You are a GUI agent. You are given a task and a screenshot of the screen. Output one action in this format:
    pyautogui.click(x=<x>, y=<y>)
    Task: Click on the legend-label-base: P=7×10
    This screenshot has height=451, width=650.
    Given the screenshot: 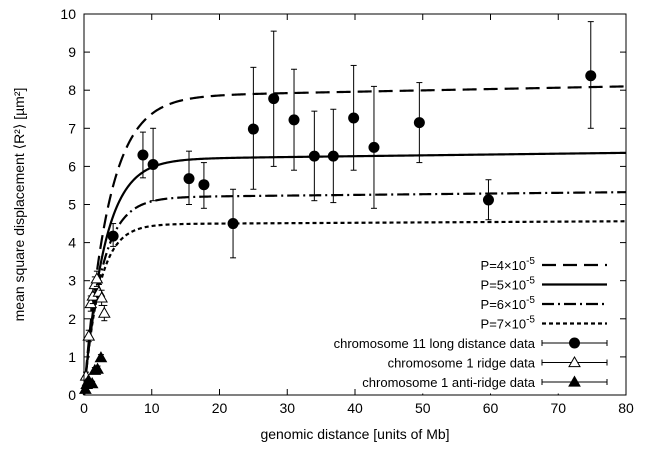 What is the action you would take?
    pyautogui.click(x=504, y=324)
    